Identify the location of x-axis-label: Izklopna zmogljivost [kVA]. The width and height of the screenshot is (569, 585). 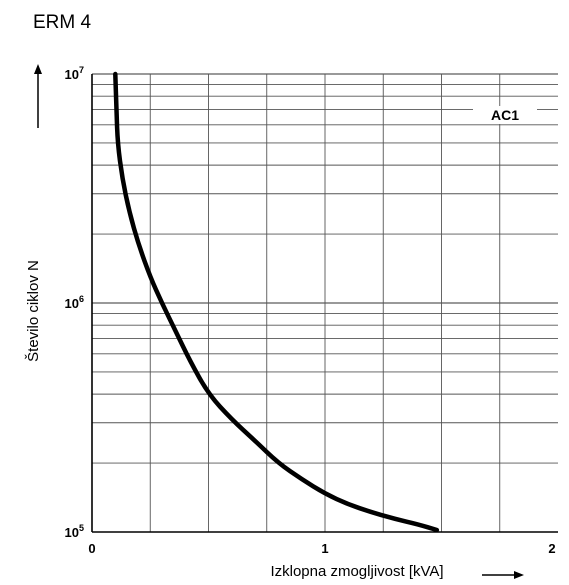
(356, 571).